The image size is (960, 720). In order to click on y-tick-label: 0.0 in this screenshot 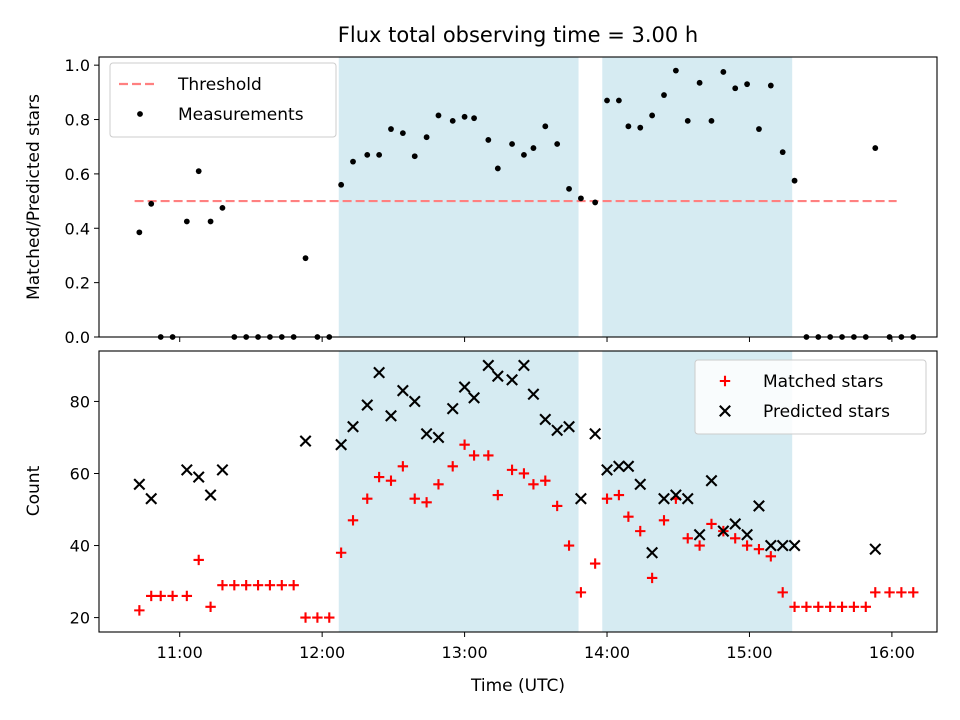, I will do `click(77, 337)`.